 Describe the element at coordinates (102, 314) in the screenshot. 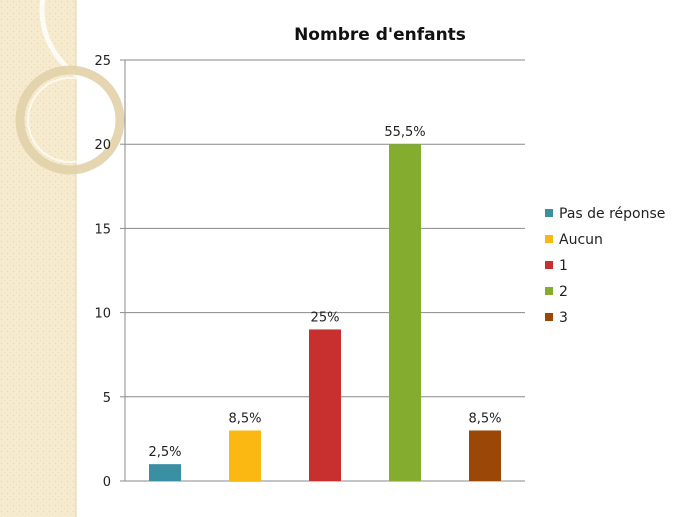

I see `y-tick-label: 10` at that location.